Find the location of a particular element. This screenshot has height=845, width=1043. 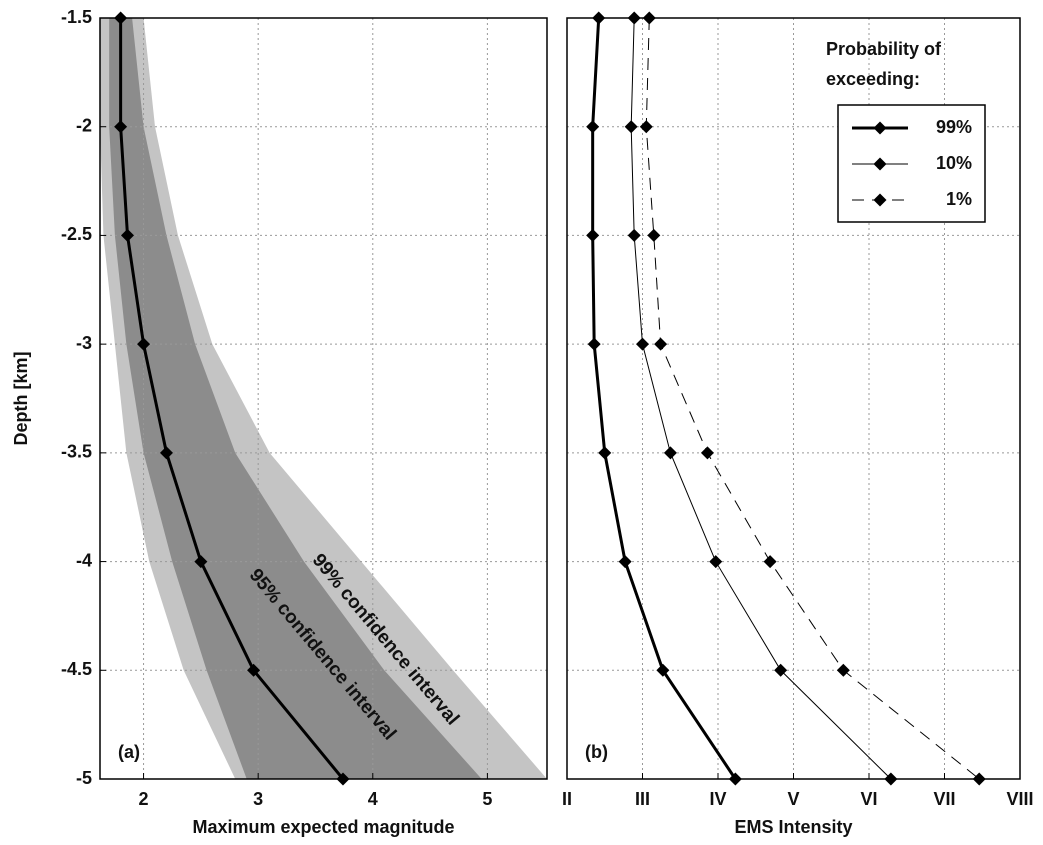

y-tick-label: -1.5 is located at coordinates (76, 17).